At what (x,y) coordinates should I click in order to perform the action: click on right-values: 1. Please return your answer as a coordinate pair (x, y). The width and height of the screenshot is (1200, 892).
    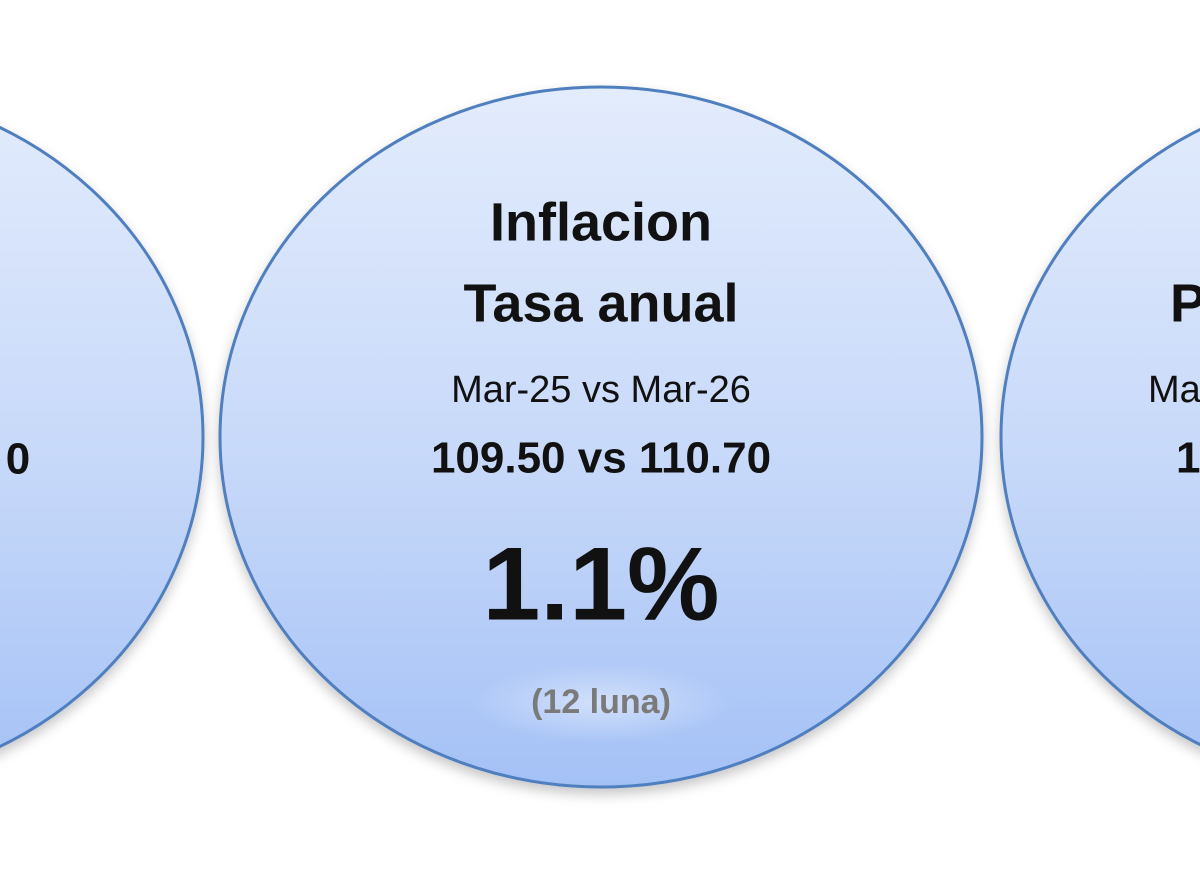
    Looking at the image, I should click on (1188, 458).